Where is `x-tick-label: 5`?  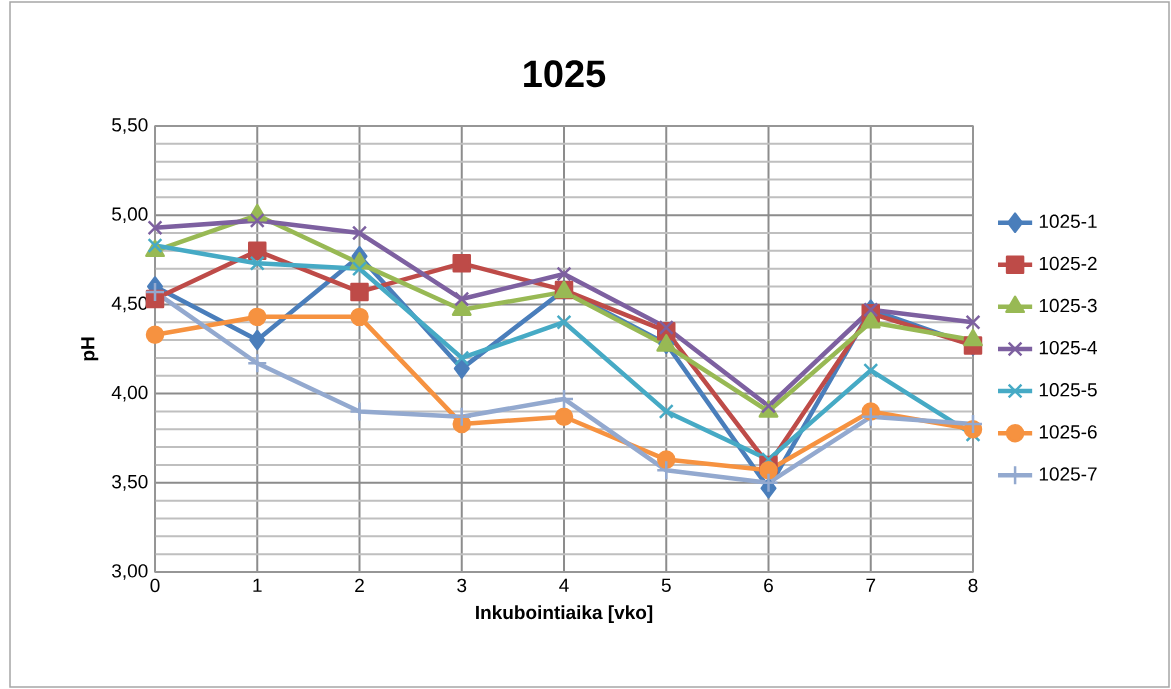
x-tick-label: 5 is located at coordinates (666, 585).